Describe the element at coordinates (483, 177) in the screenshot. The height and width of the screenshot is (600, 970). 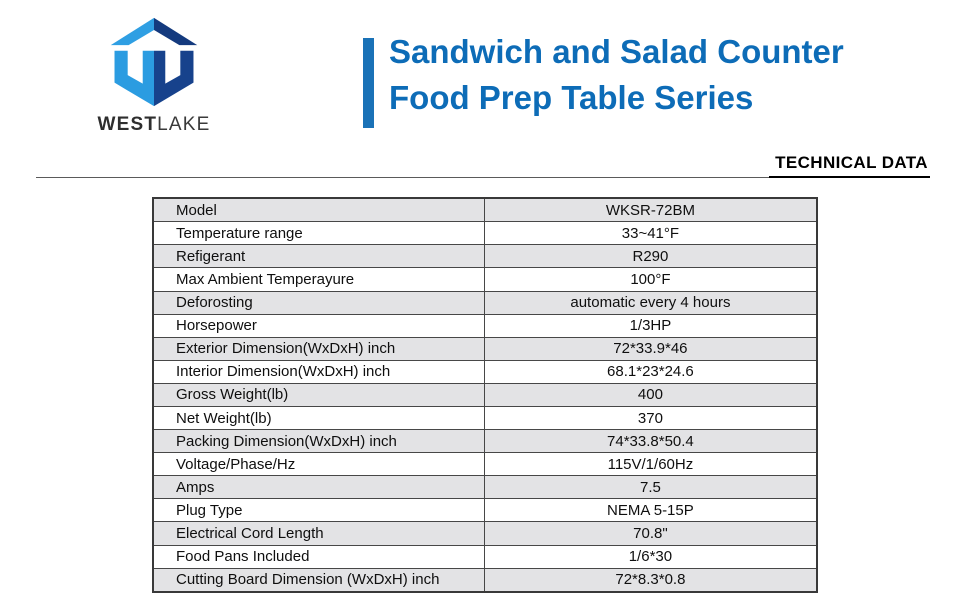
I see `horizontal-divider` at that location.